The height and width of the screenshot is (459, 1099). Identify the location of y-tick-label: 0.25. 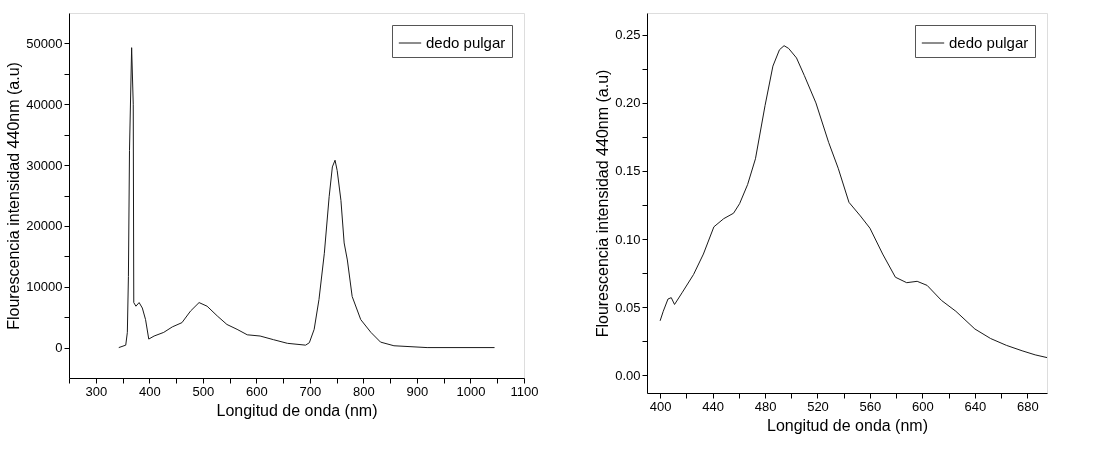
(628, 35).